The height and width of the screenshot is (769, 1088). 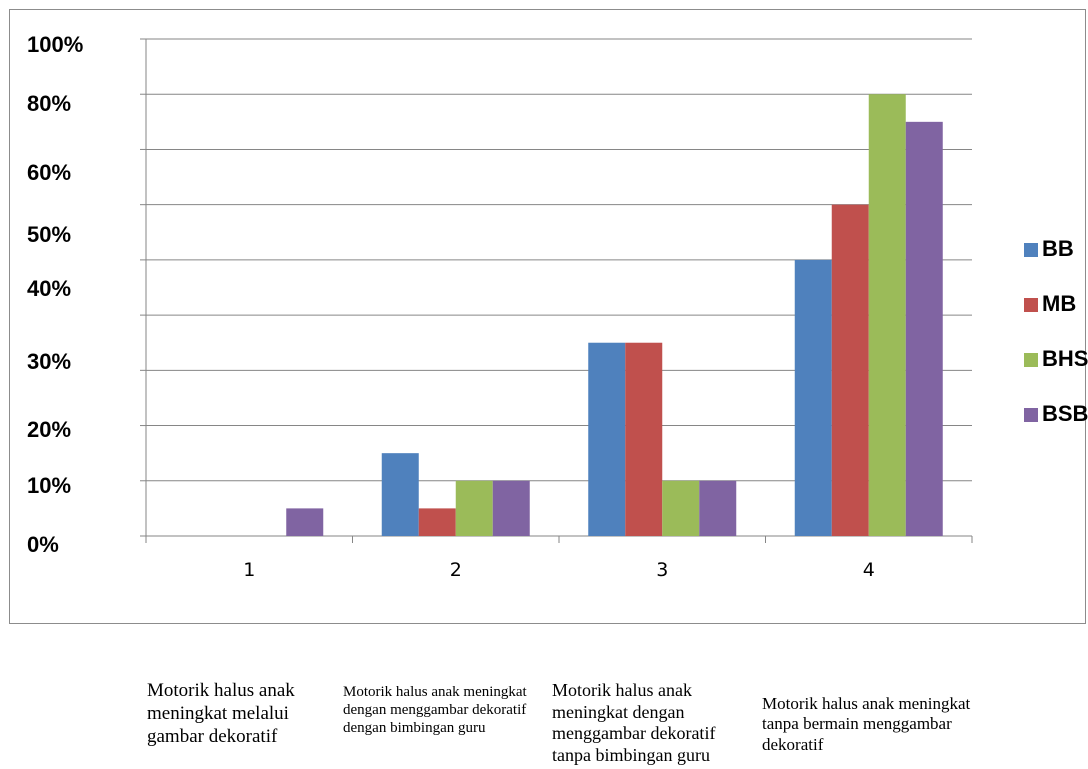 What do you see at coordinates (1065, 358) in the screenshot?
I see `legend-label: BHS` at bounding box center [1065, 358].